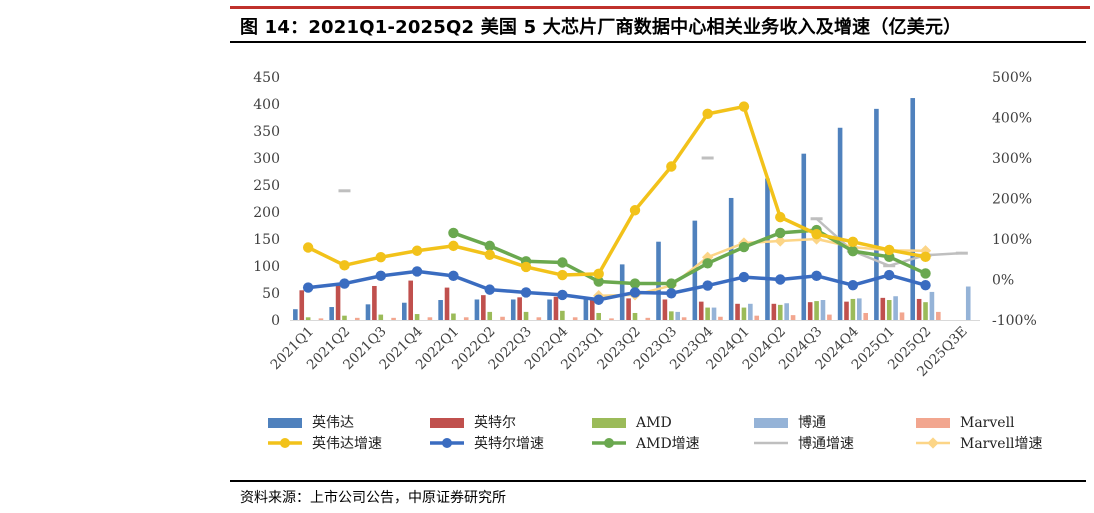  Describe the element at coordinates (1001, 444) in the screenshot. I see `legend-label-line-4: Marvell增速` at that location.